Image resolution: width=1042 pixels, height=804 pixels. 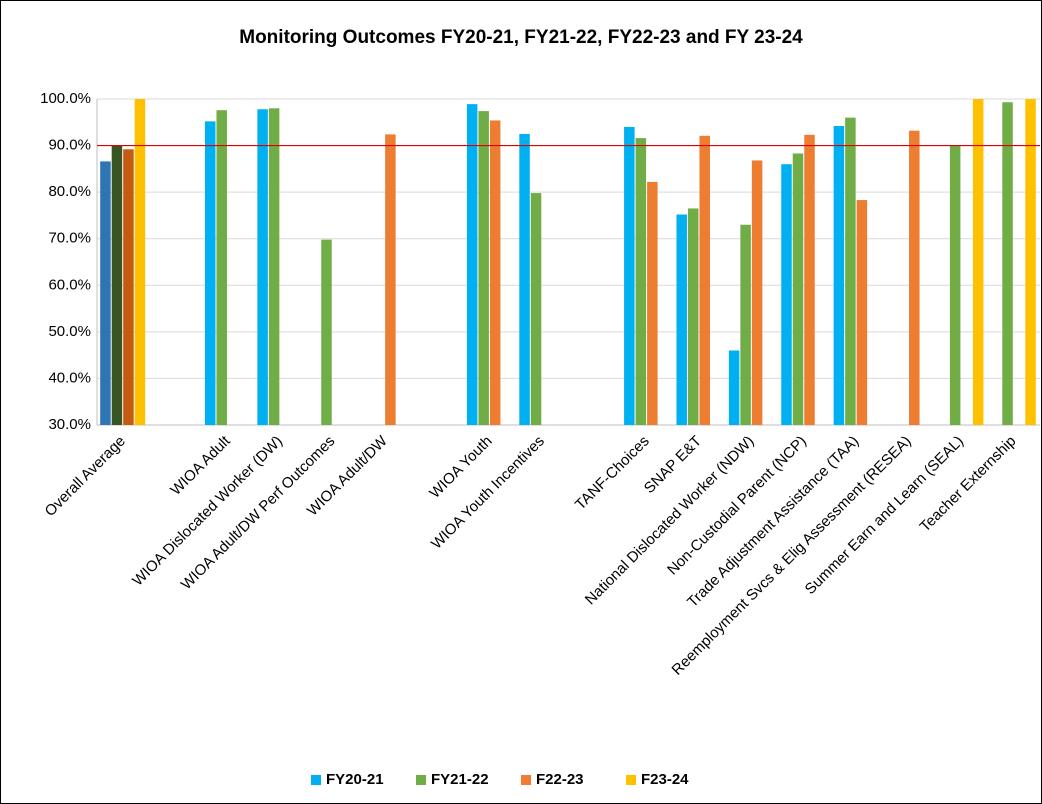 What do you see at coordinates (69, 238) in the screenshot?
I see `y-tick-label: 70.0%` at bounding box center [69, 238].